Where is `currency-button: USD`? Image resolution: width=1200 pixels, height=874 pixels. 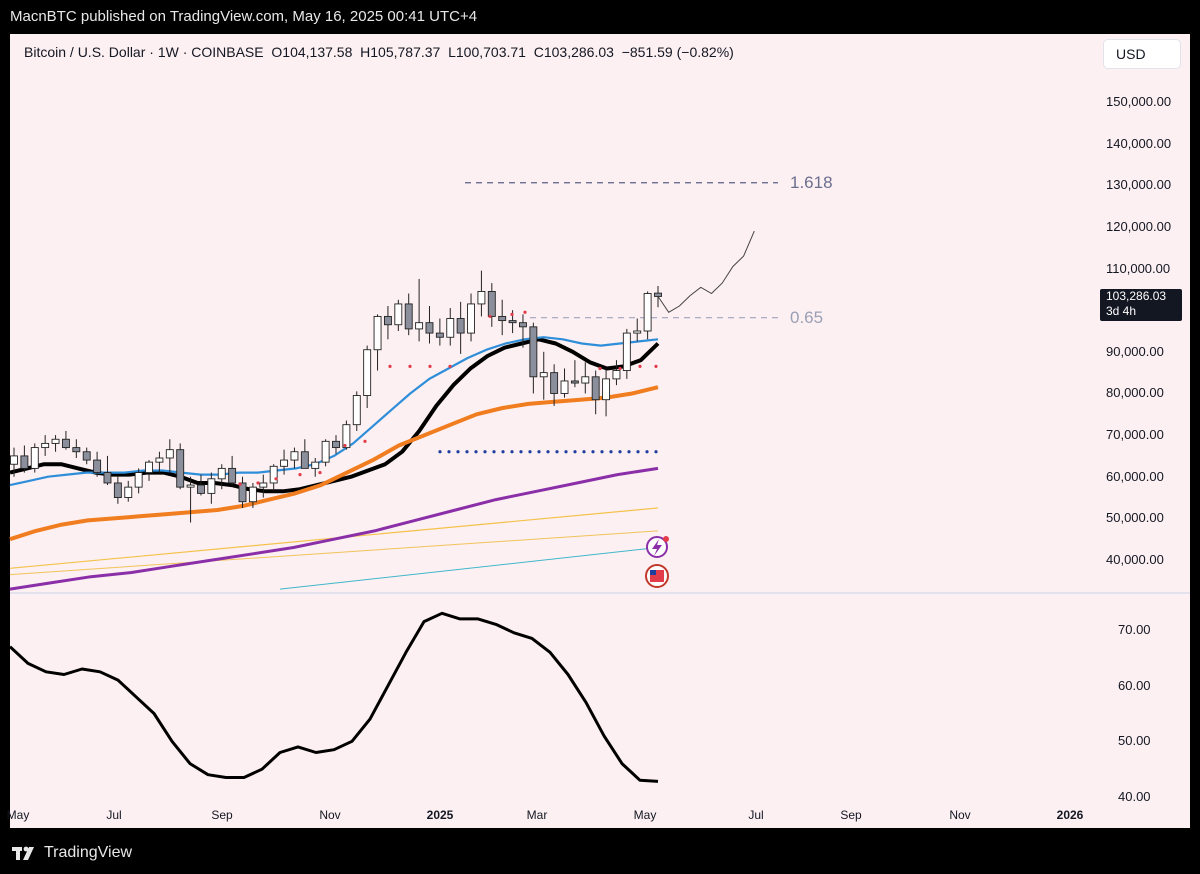
currency-button: USD is located at coordinates (1142, 54).